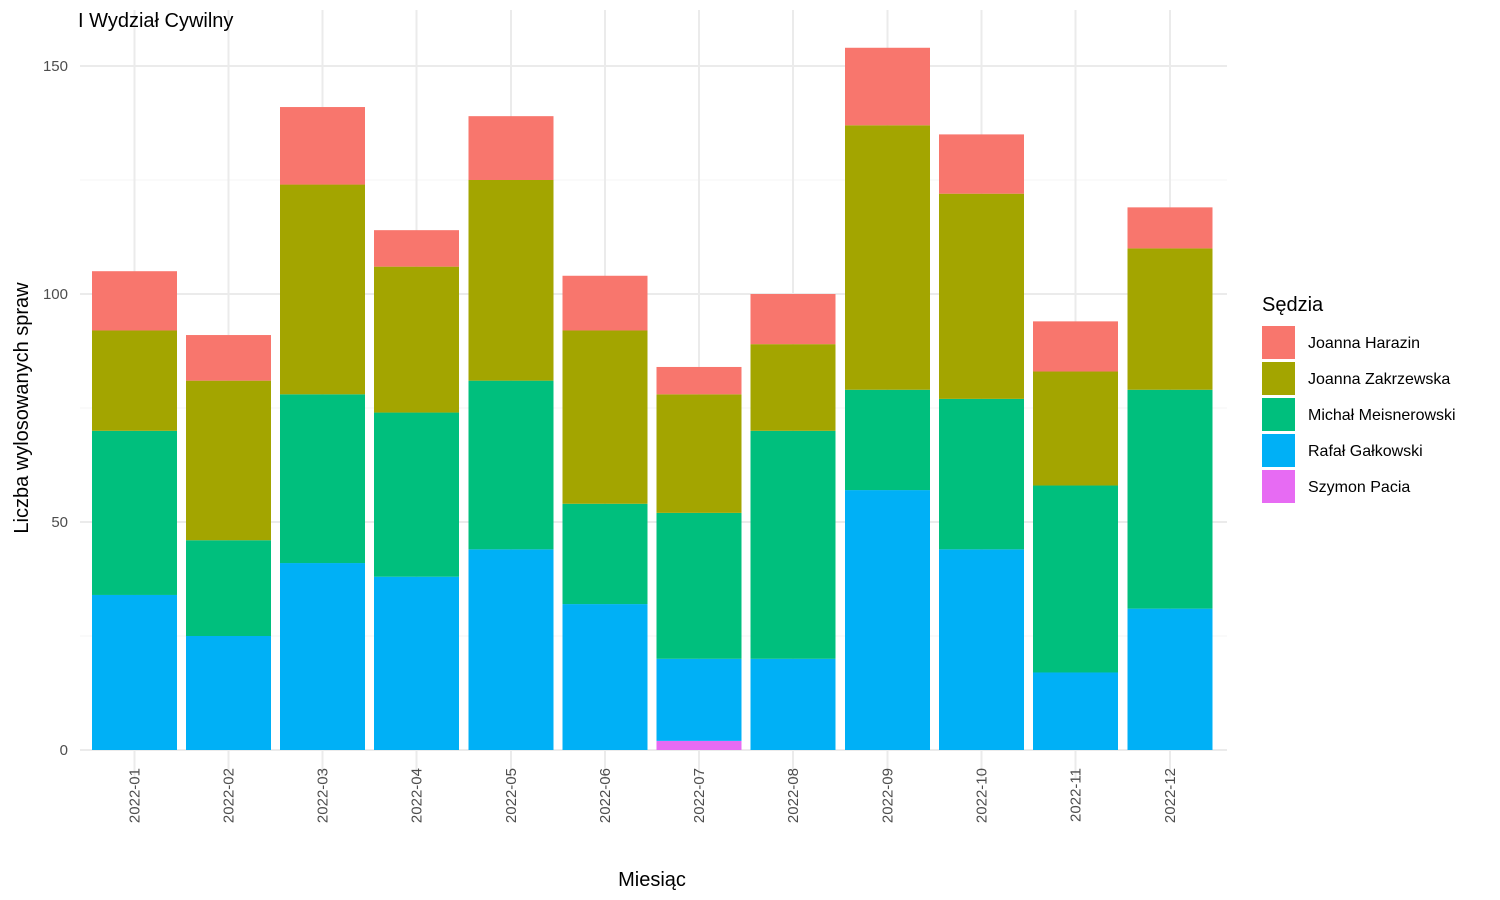  What do you see at coordinates (982, 795) in the screenshot?
I see `x-tick-label: 2022-10` at bounding box center [982, 795].